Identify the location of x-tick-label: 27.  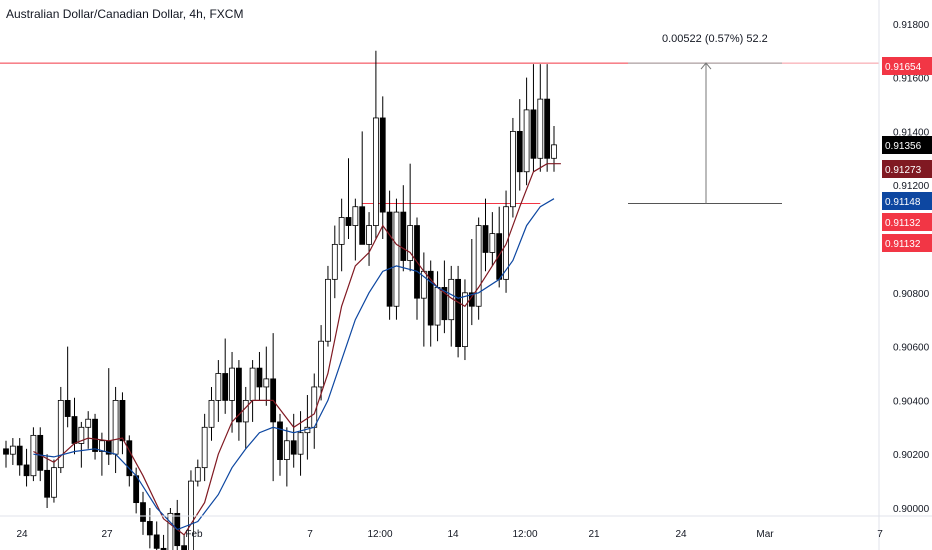
(107, 534).